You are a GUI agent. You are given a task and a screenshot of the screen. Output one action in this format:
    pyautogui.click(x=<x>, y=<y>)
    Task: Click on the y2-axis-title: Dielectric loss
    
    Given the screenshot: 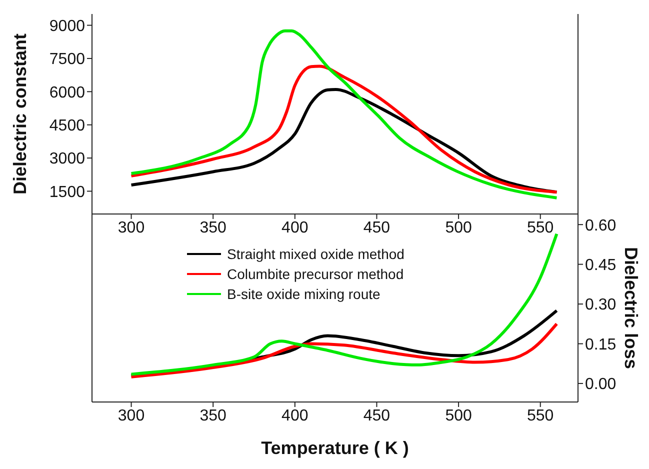 What is the action you would take?
    pyautogui.click(x=631, y=308)
    